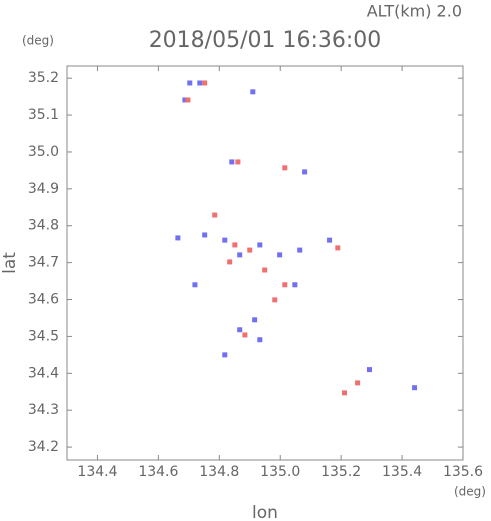 The height and width of the screenshot is (521, 491). What do you see at coordinates (463, 472) in the screenshot?
I see `x-tick-label: 135.6` at bounding box center [463, 472].